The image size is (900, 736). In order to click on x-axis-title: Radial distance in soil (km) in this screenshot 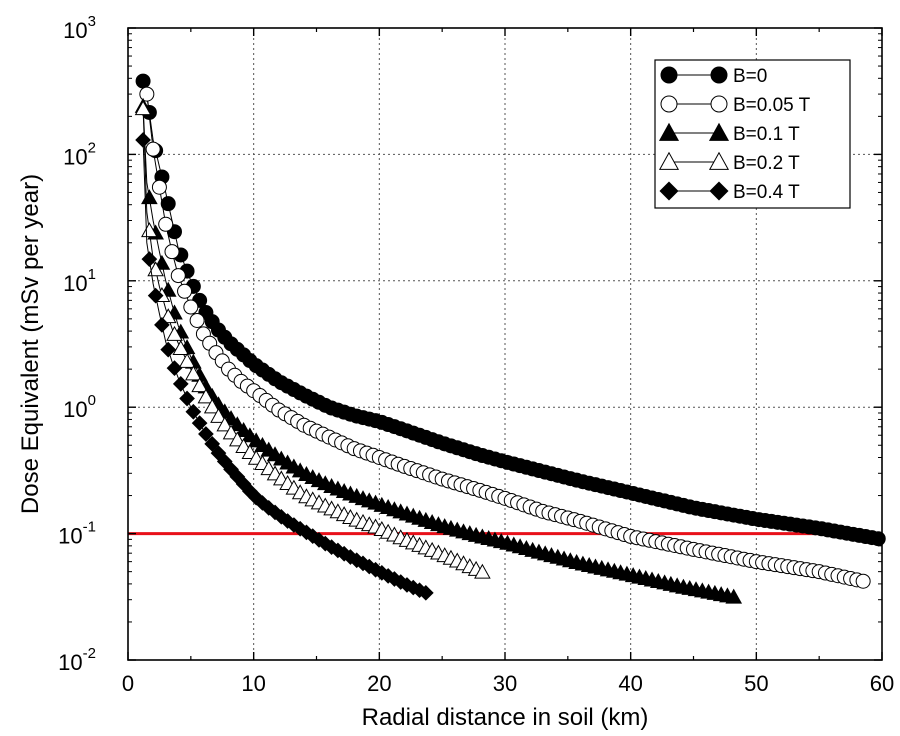, I will do `click(505, 717)`.